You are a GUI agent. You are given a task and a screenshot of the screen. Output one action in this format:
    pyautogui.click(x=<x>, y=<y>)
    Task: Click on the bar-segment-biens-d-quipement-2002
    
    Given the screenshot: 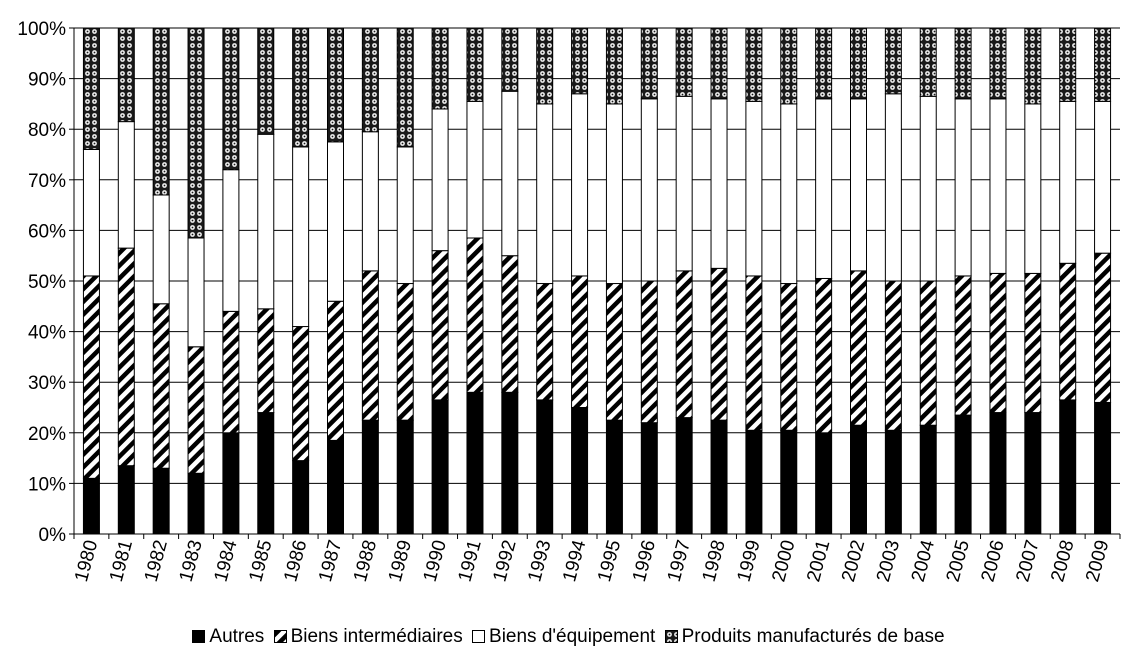 What is the action you would take?
    pyautogui.click(x=858, y=185)
    